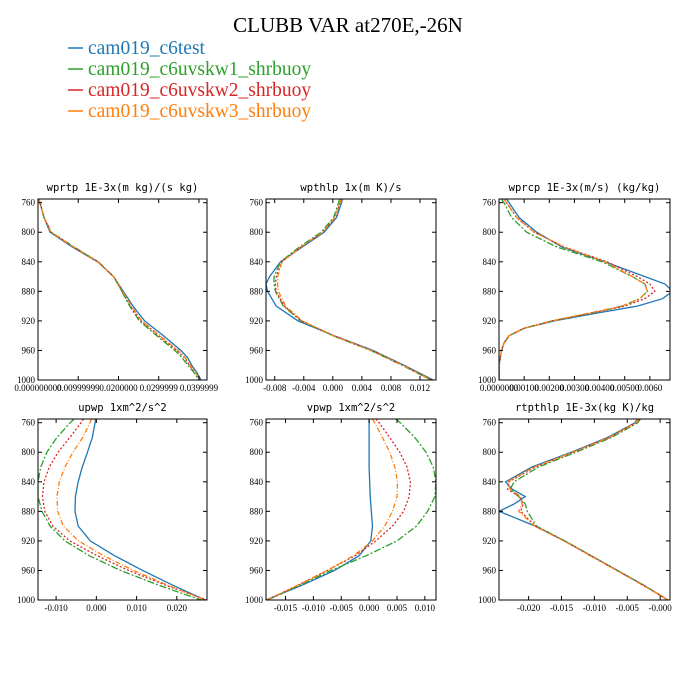 The width and height of the screenshot is (700, 700). Describe the element at coordinates (333, 388) in the screenshot. I see `panel-2-xtick-label-3: 0.000` at that location.